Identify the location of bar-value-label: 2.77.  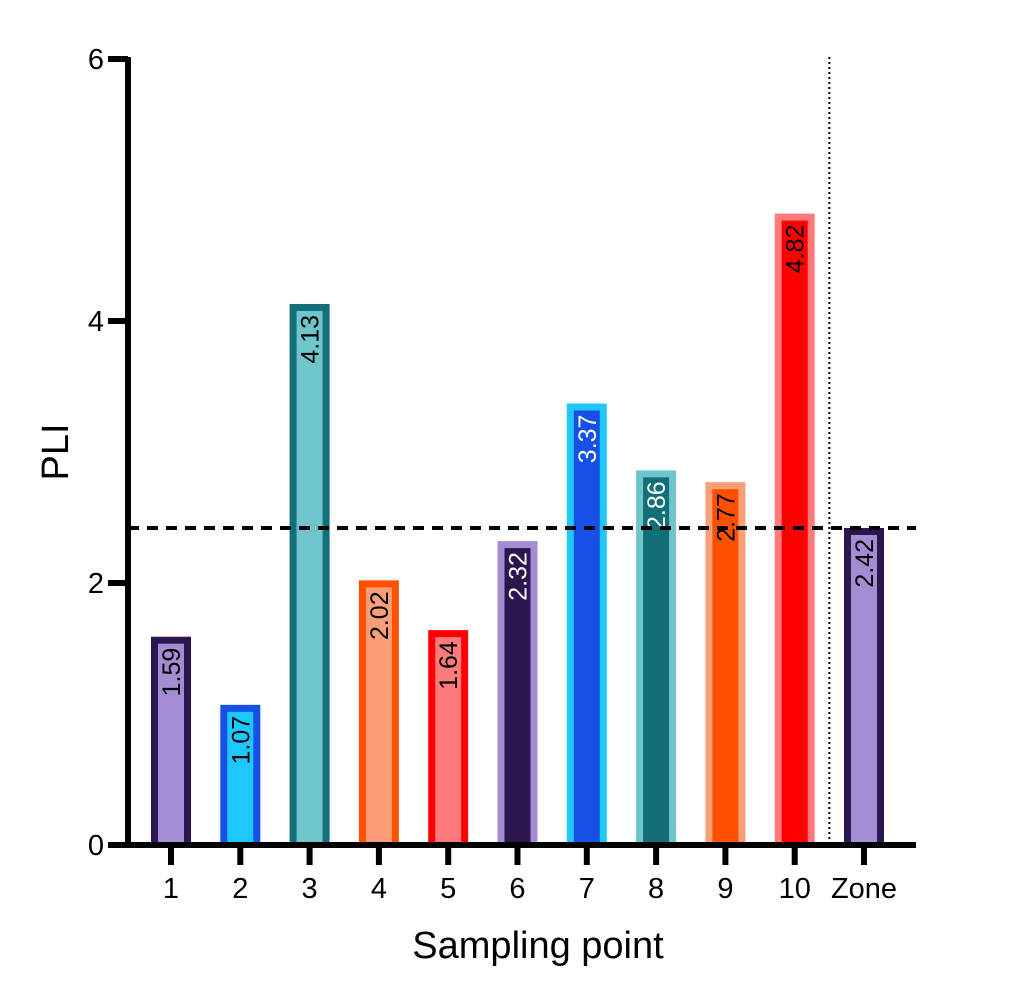
(726, 517).